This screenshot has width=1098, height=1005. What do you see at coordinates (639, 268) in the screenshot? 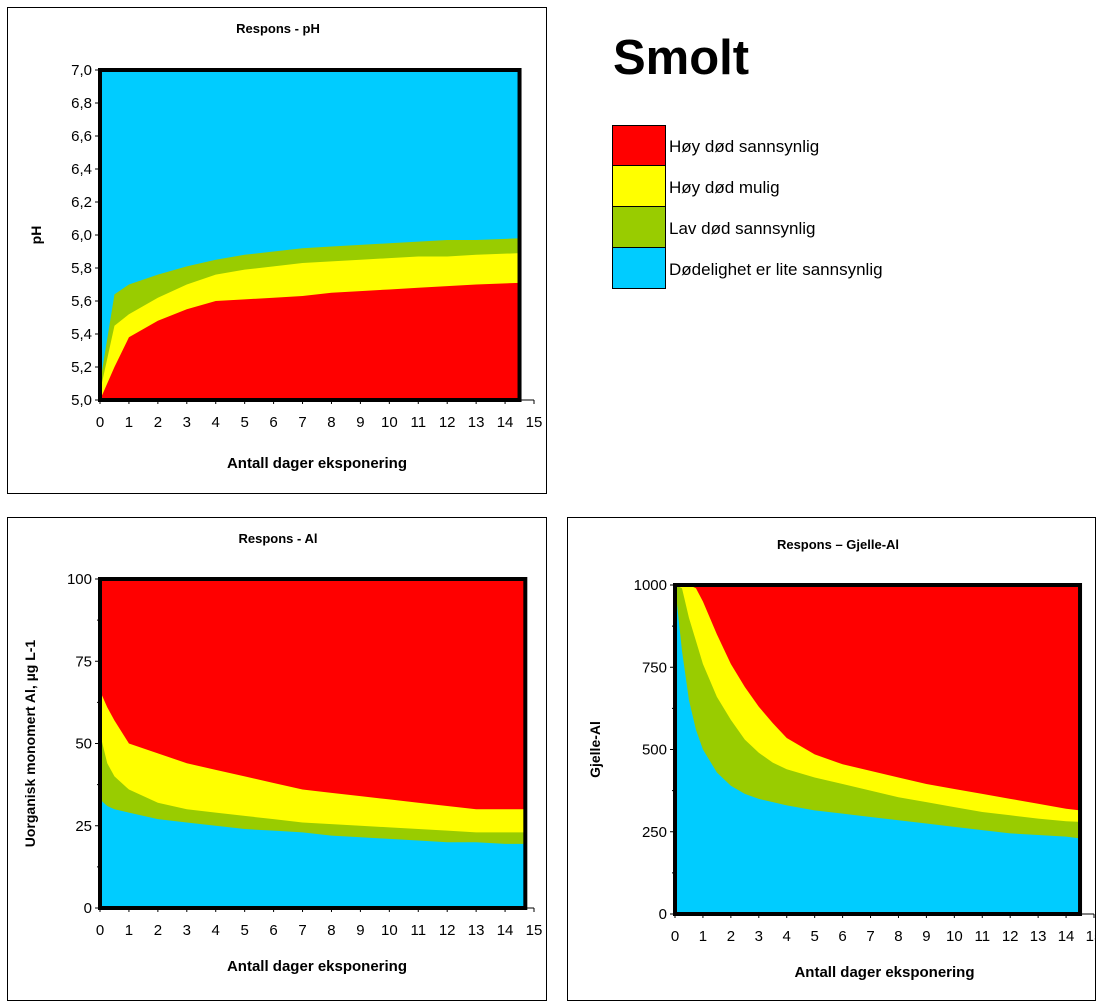
I see `legend-swatch-blue` at bounding box center [639, 268].